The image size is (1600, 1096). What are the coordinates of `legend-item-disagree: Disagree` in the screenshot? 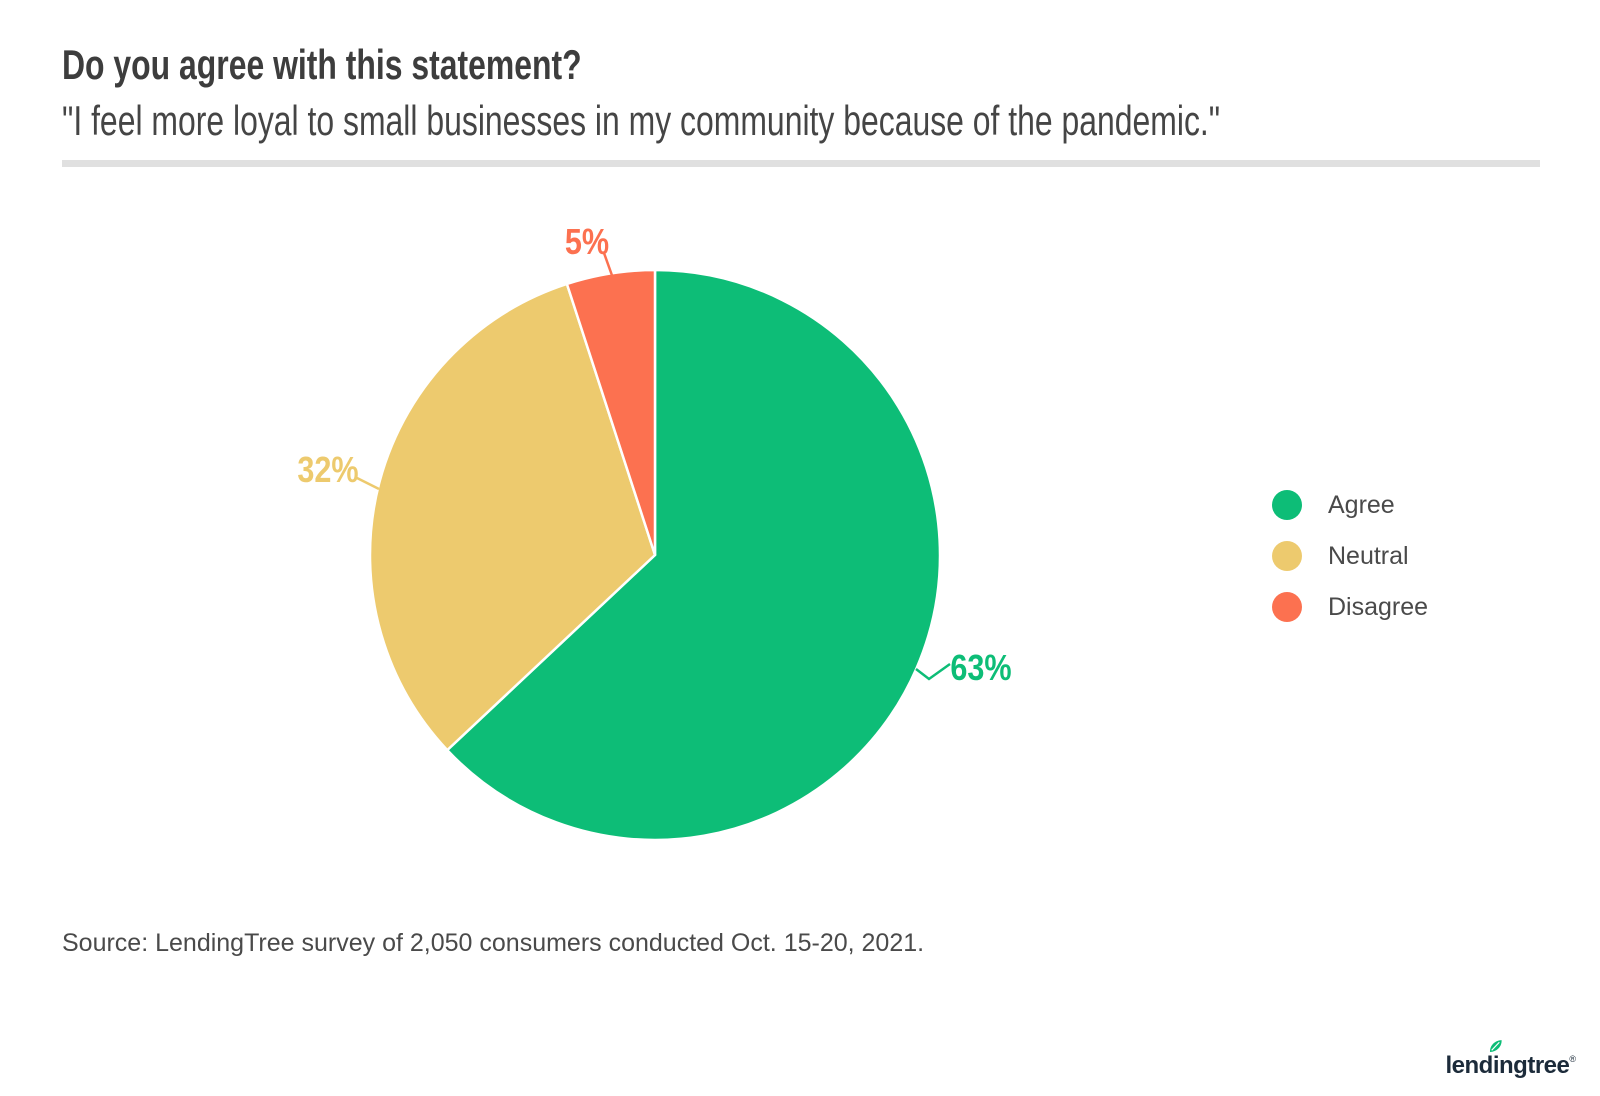 It's located at (1350, 607).